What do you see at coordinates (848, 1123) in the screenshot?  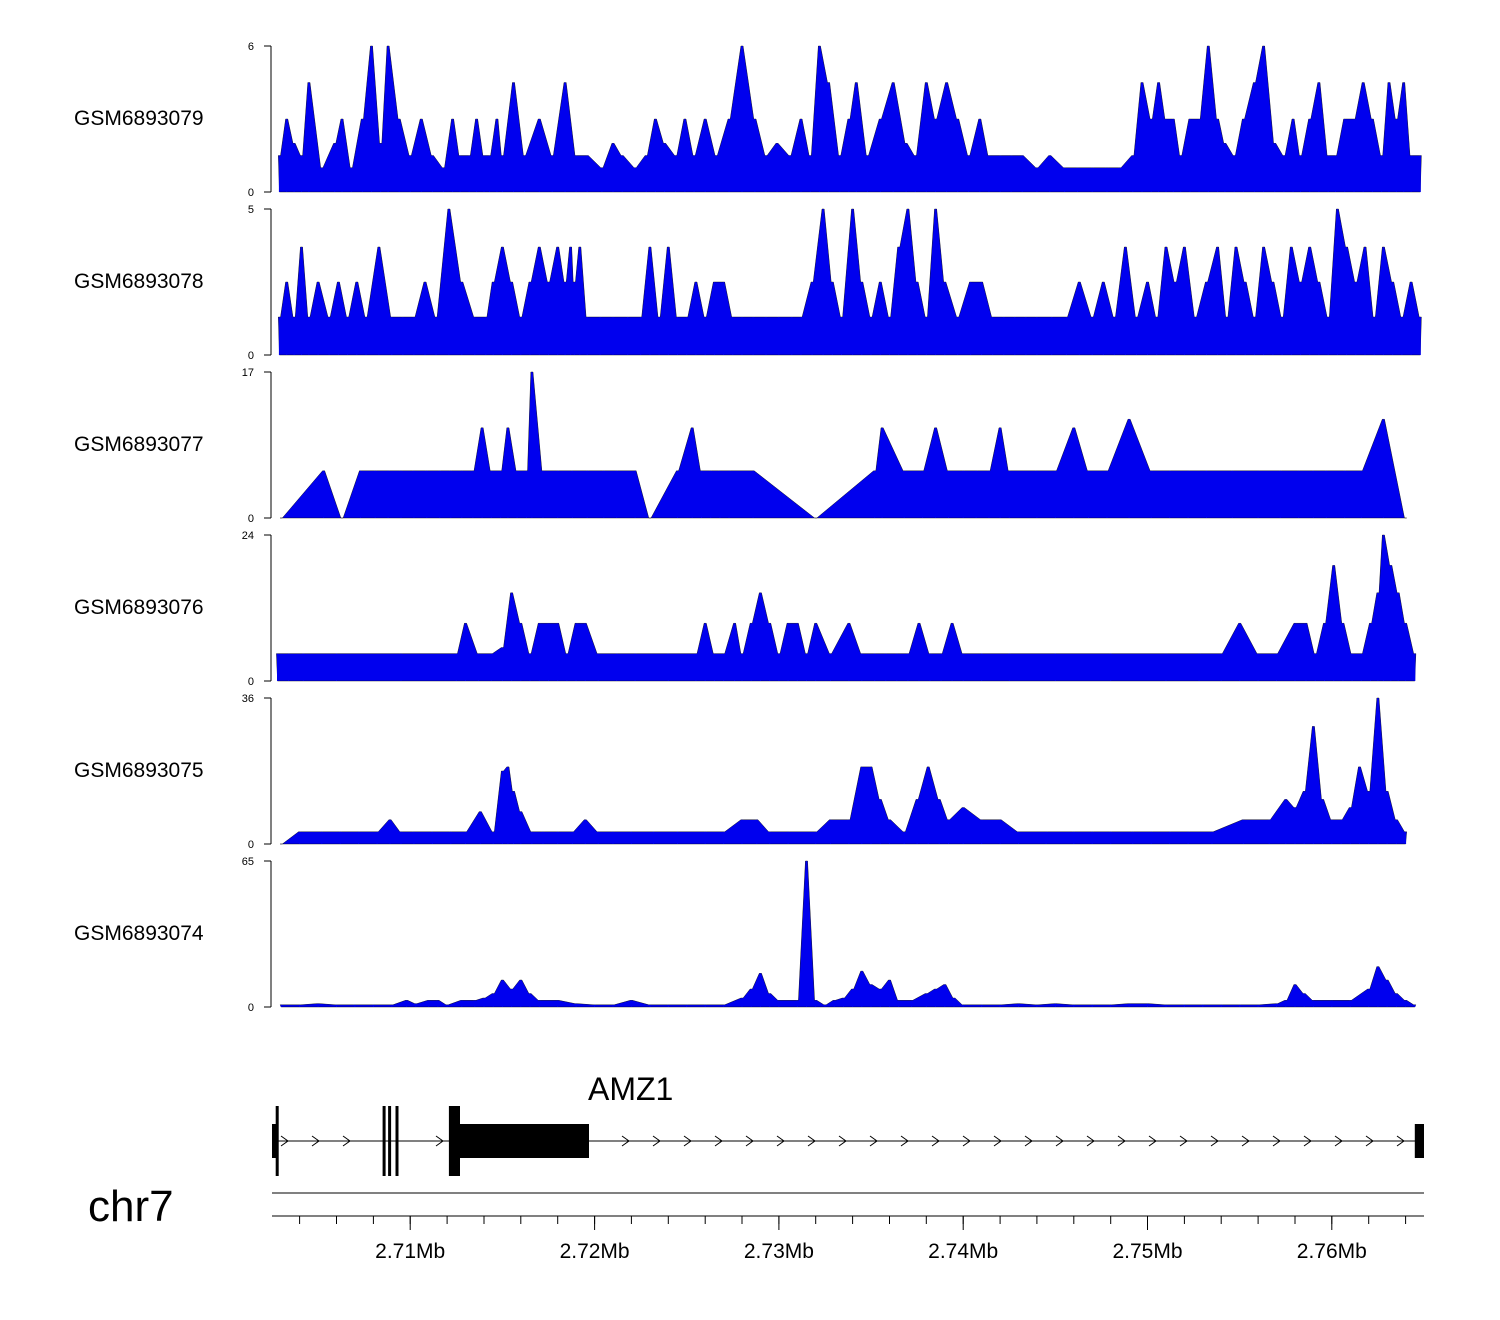 I see `gene-annotation-track: AMZ1` at bounding box center [848, 1123].